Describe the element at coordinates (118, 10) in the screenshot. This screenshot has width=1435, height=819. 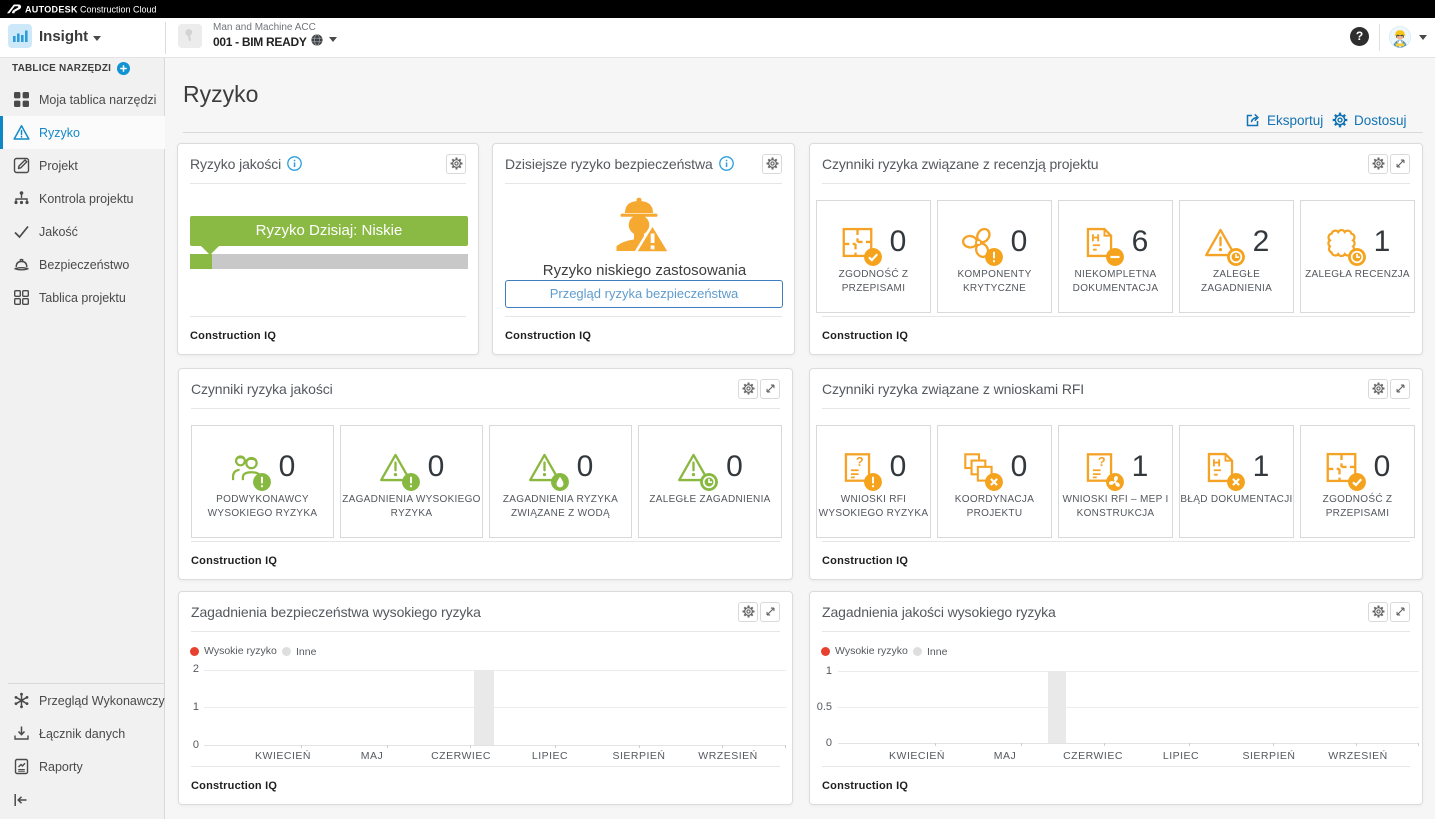
I see `svg-text: Construction Cloud` at that location.